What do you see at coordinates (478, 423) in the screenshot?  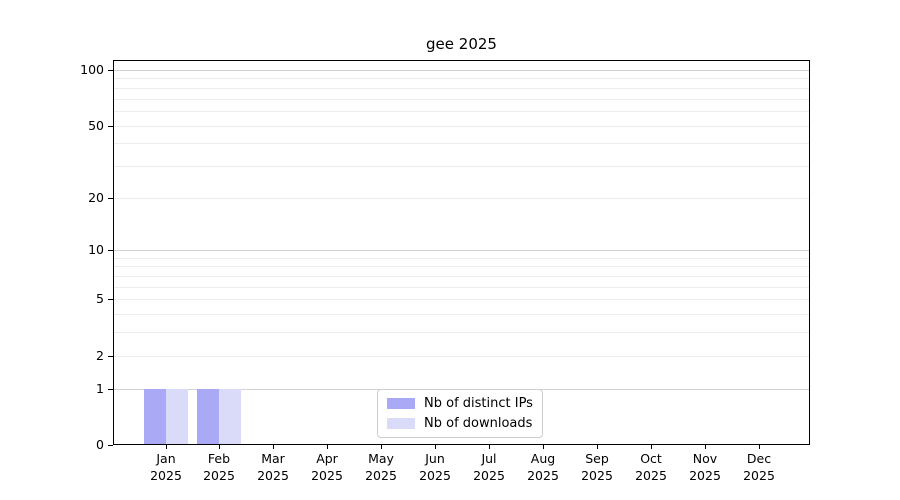 I see `legend-label-downloads: Nb of downloads` at bounding box center [478, 423].